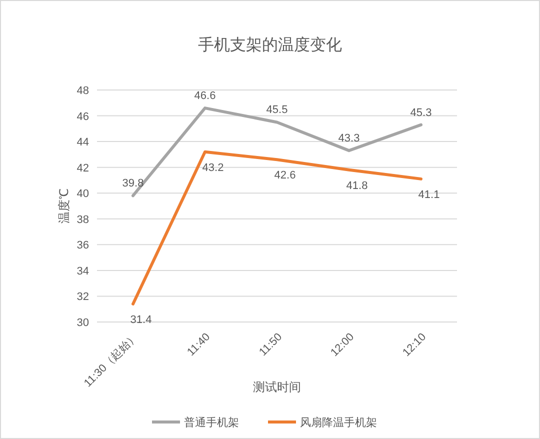  What do you see at coordinates (429, 194) in the screenshot?
I see `data-label: 41.1` at bounding box center [429, 194].